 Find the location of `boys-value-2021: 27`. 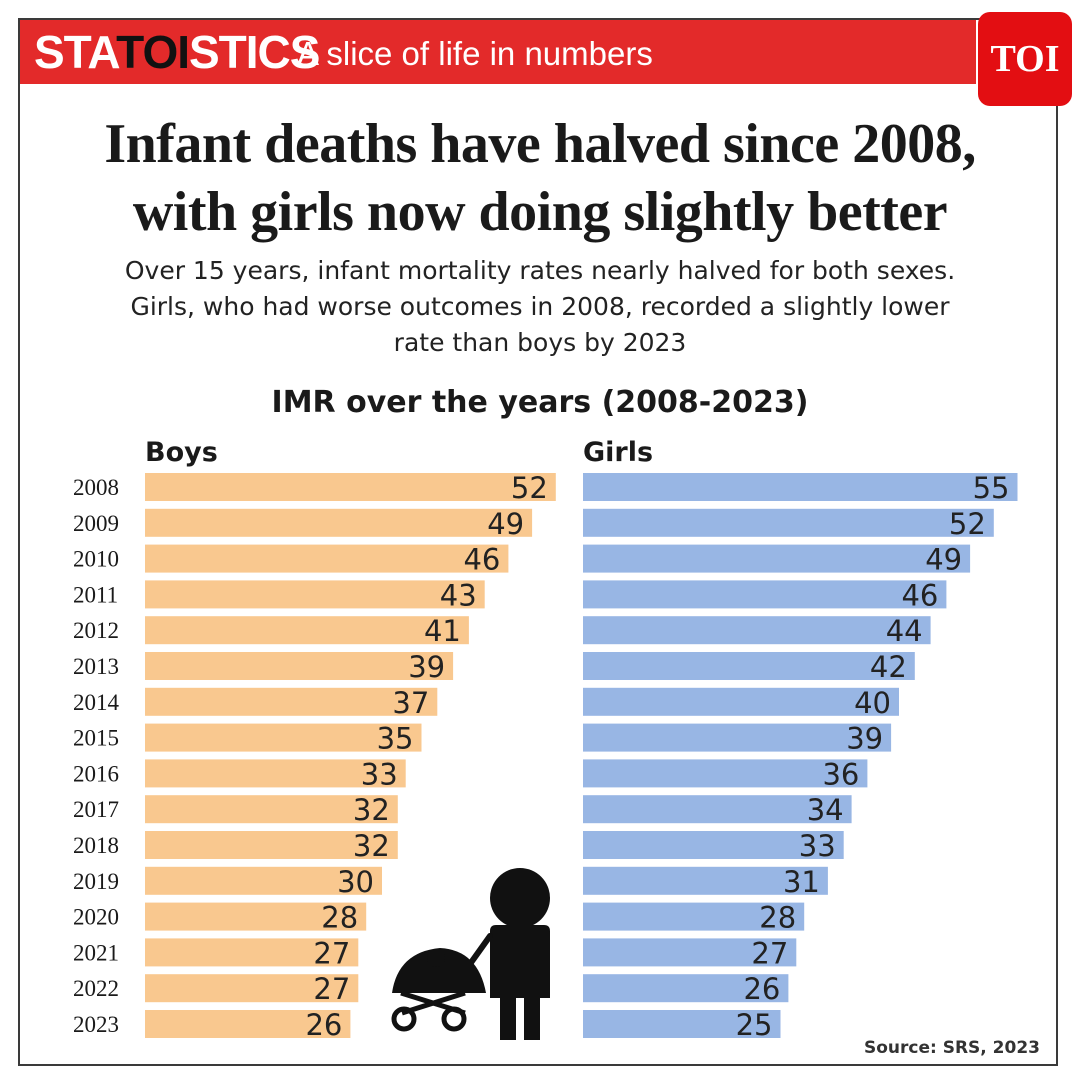

boys-value-2021: 27 is located at coordinates (331, 953).